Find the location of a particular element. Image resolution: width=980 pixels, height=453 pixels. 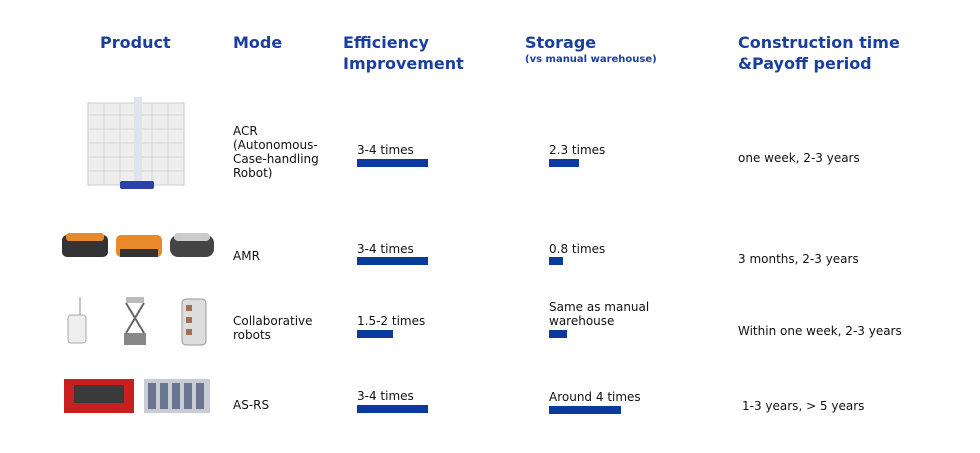

storage: Same as manual warehouse is located at coordinates (599, 314).